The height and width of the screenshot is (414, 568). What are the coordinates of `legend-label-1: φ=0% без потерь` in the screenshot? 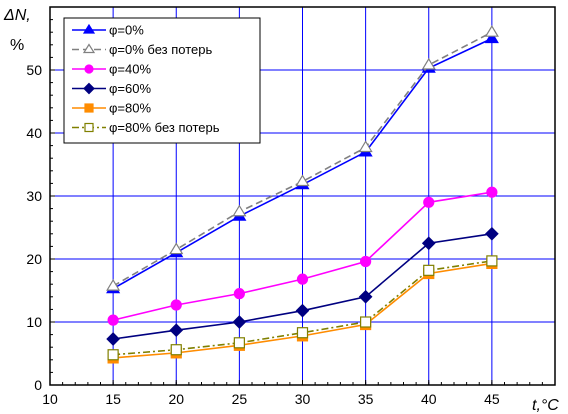 It's located at (160, 49).